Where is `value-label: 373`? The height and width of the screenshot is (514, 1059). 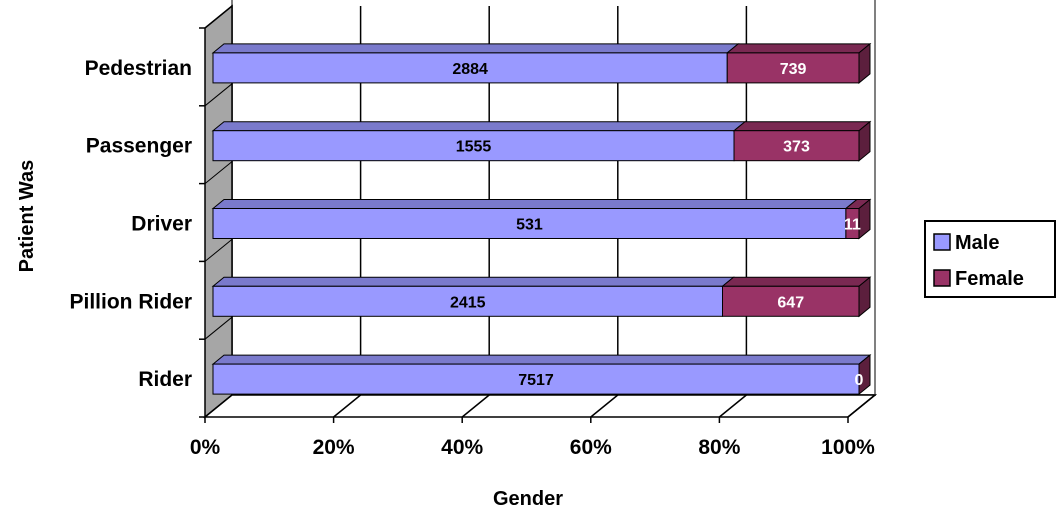 value-label: 373 is located at coordinates (796, 147).